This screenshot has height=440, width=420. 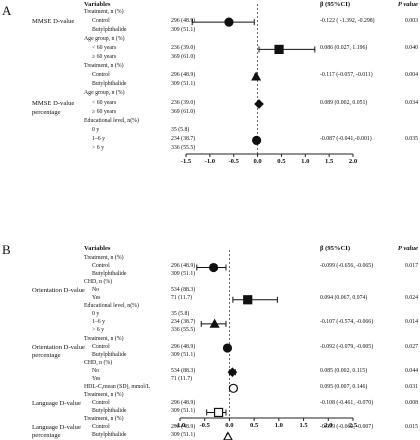 I want to click on beta-value: -0.087 (-0.041,-0.001), so click(x=346, y=138).